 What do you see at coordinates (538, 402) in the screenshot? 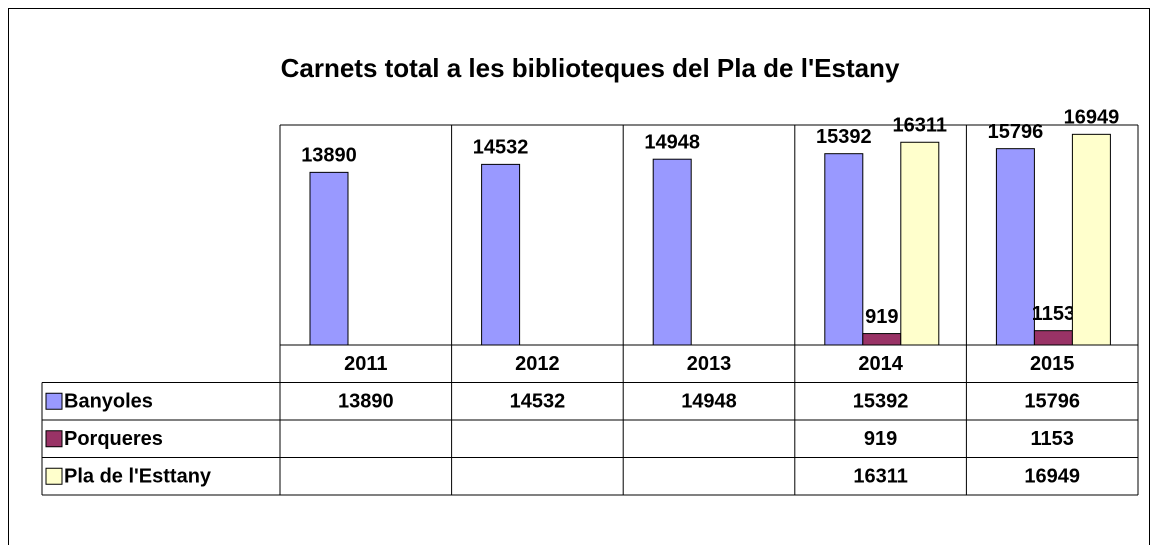
I see `table-cell: 14532` at bounding box center [538, 402].